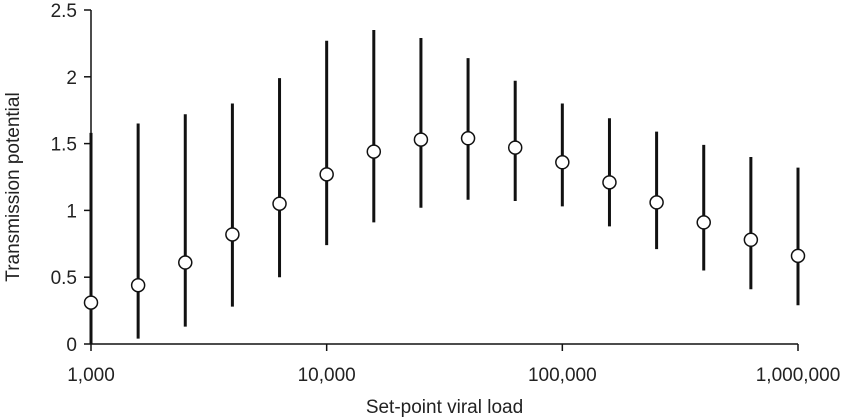  Describe the element at coordinates (71, 211) in the screenshot. I see `y-tick-label: 1` at that location.